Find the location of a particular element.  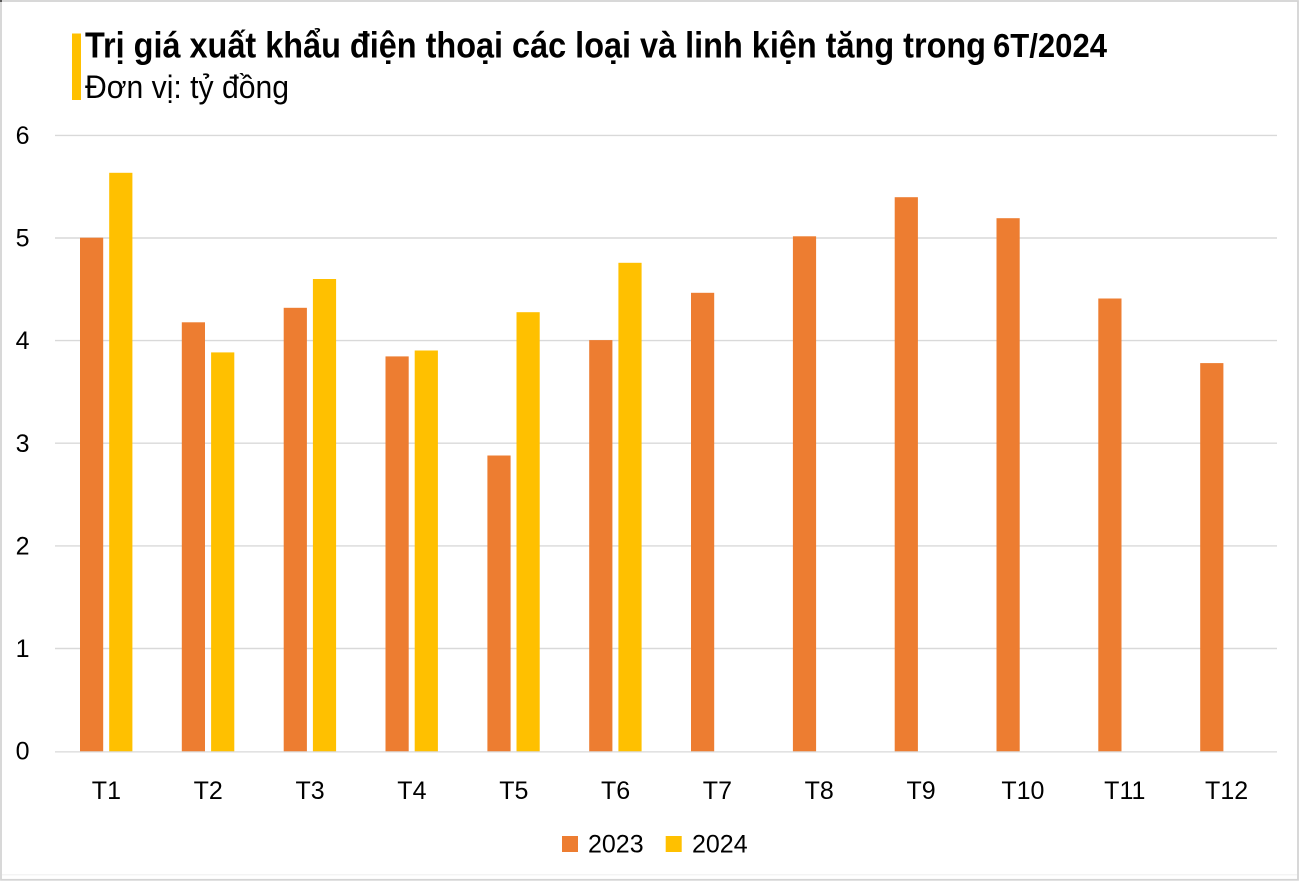

svg-text: T2 is located at coordinates (208, 791).